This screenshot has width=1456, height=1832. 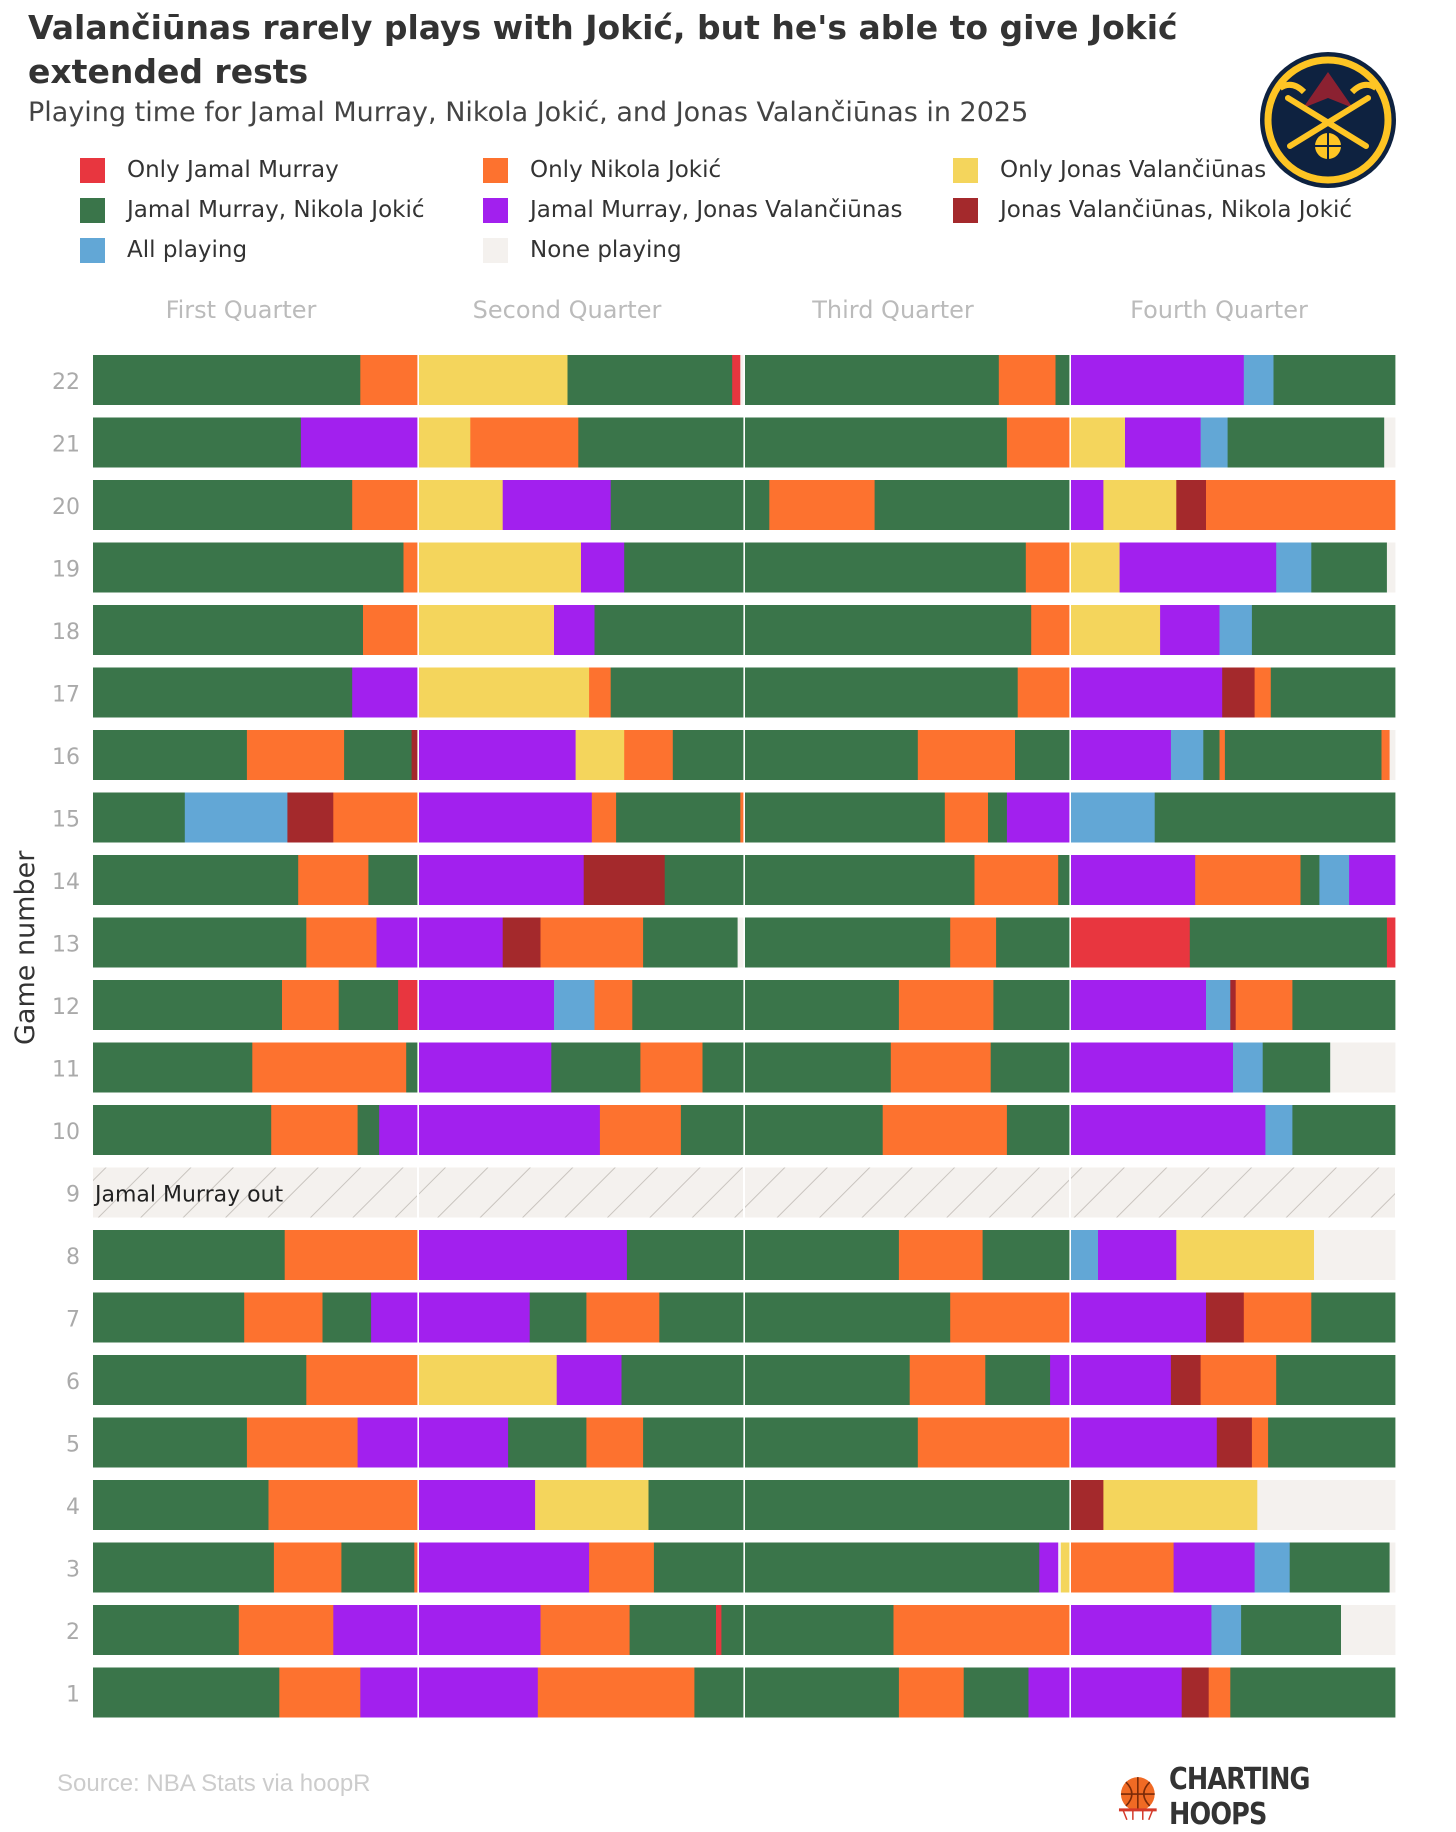 What do you see at coordinates (893, 310) in the screenshot?
I see `quarter-label-third: Third Quarter` at bounding box center [893, 310].